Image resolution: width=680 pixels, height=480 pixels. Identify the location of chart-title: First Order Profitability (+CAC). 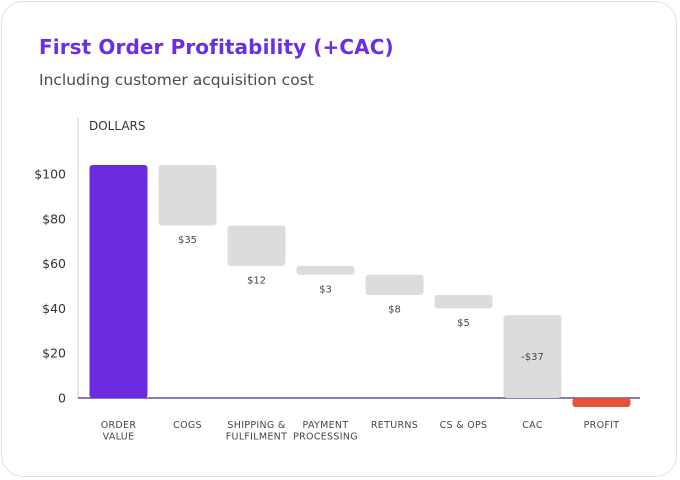
(216, 47).